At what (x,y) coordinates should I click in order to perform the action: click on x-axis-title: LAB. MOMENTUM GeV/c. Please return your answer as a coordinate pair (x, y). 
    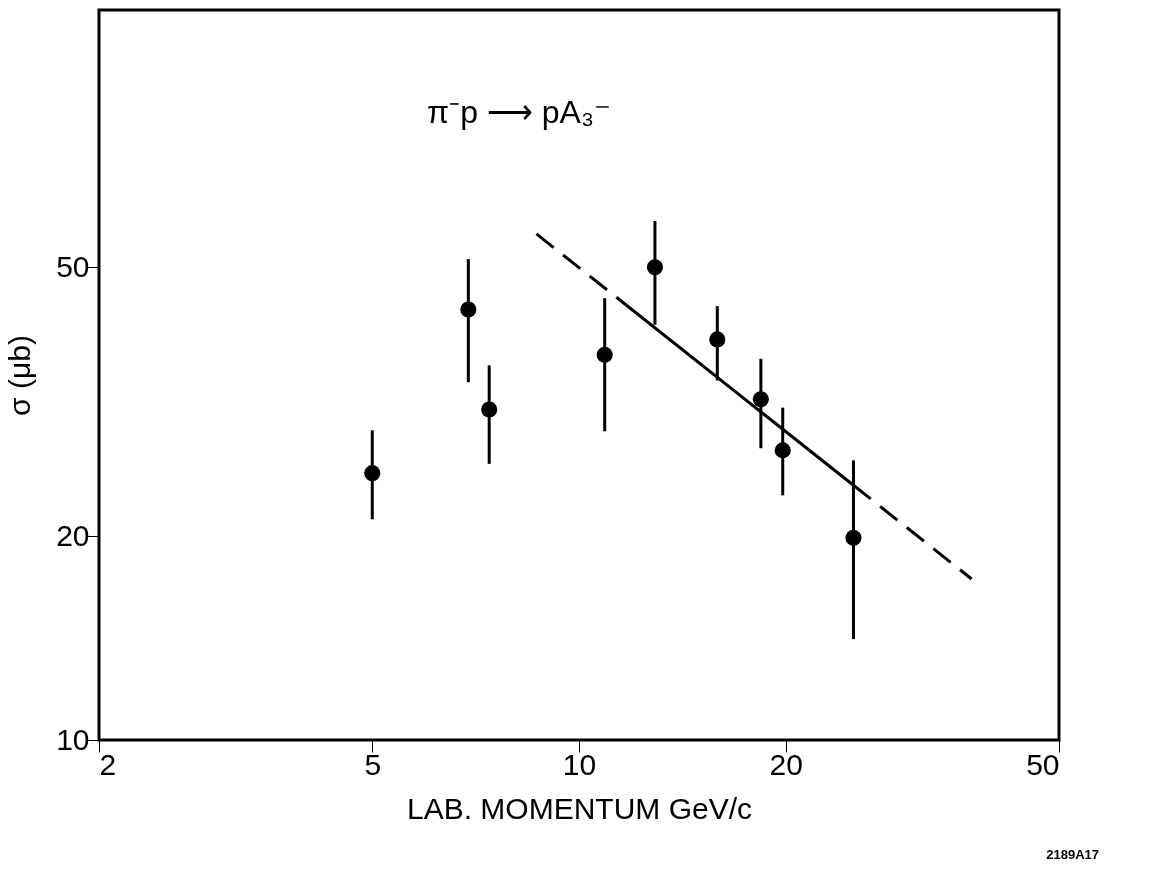
    Looking at the image, I should click on (579, 808).